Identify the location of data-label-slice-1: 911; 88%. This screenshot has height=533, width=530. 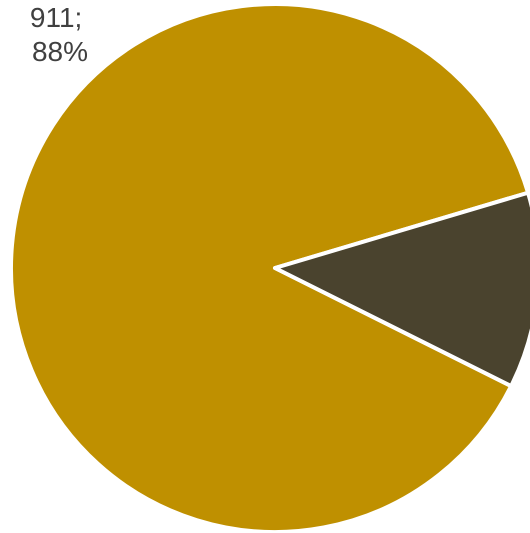
(60, 34).